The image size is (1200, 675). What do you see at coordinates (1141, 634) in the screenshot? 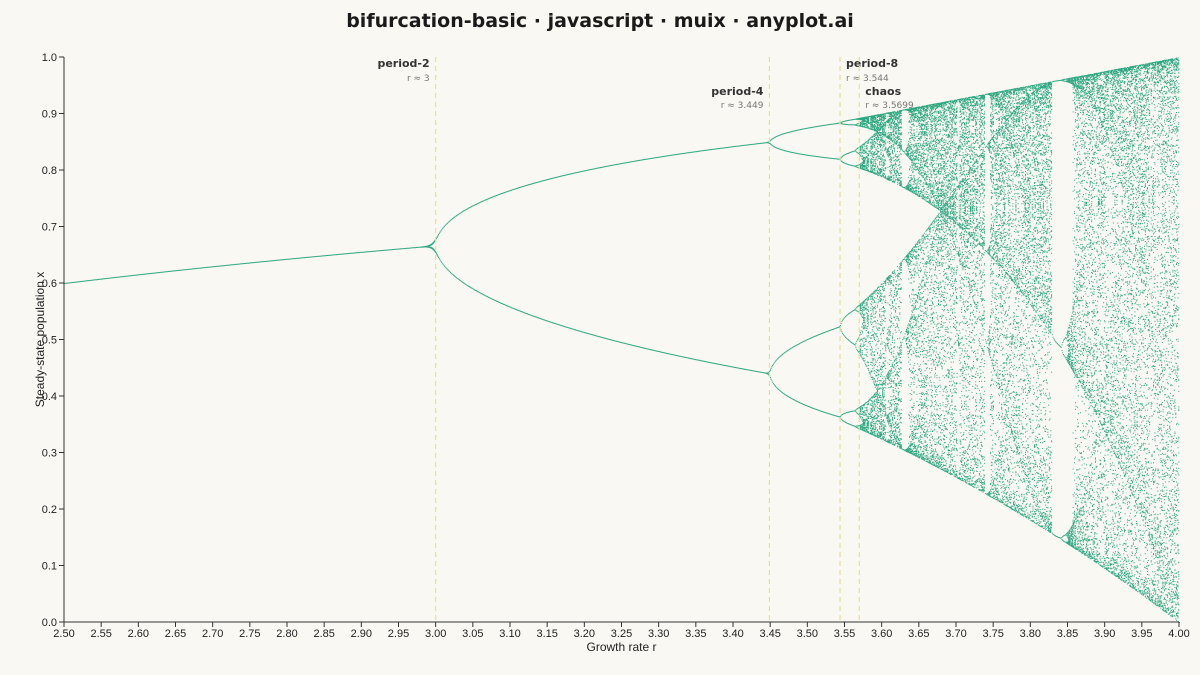
I see `x-tick-label: 3.95` at bounding box center [1141, 634].